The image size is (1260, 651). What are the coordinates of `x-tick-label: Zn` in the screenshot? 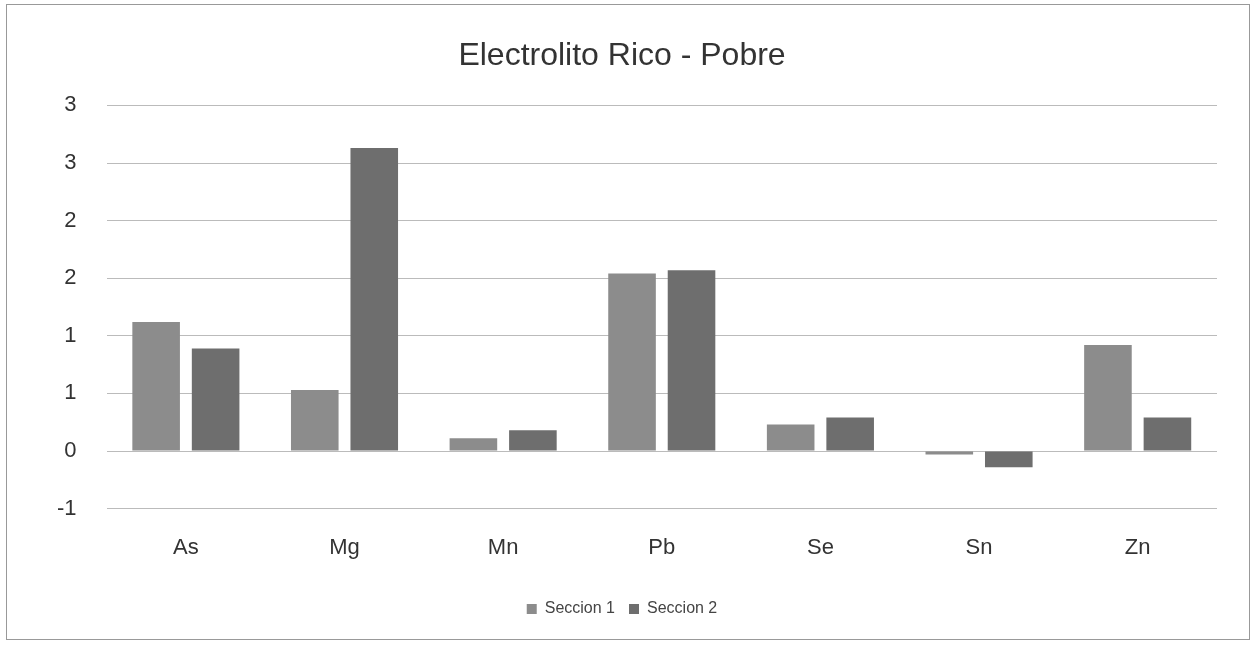 It's located at (1137, 546).